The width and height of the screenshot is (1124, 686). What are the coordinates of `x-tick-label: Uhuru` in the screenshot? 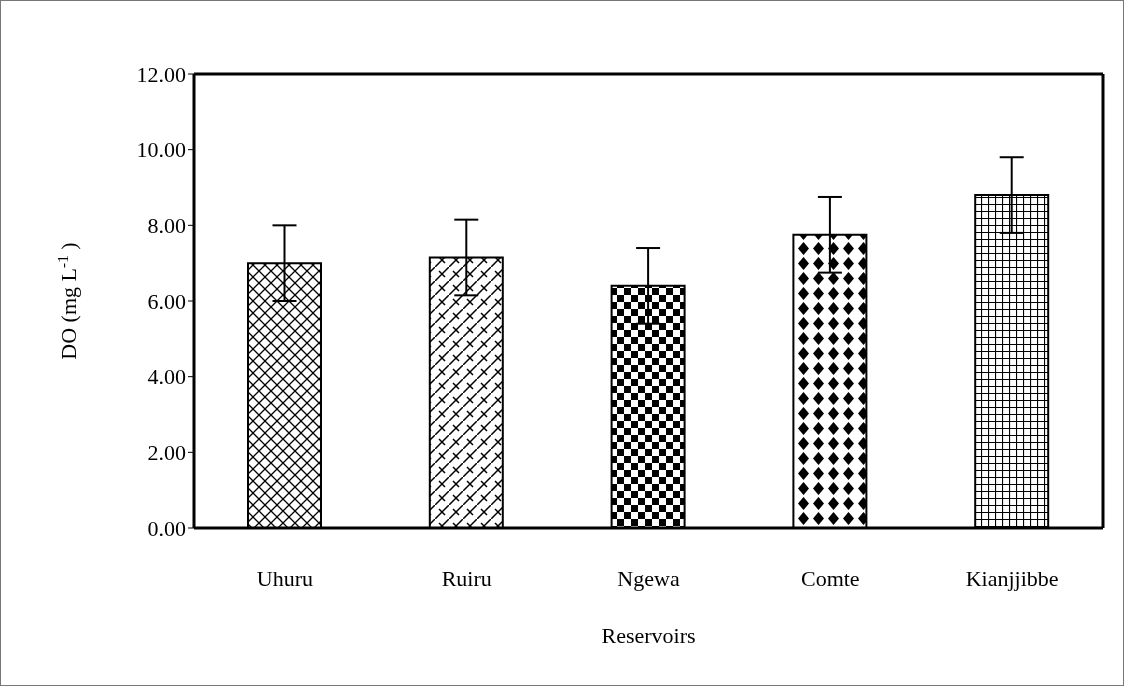 It's located at (285, 578).